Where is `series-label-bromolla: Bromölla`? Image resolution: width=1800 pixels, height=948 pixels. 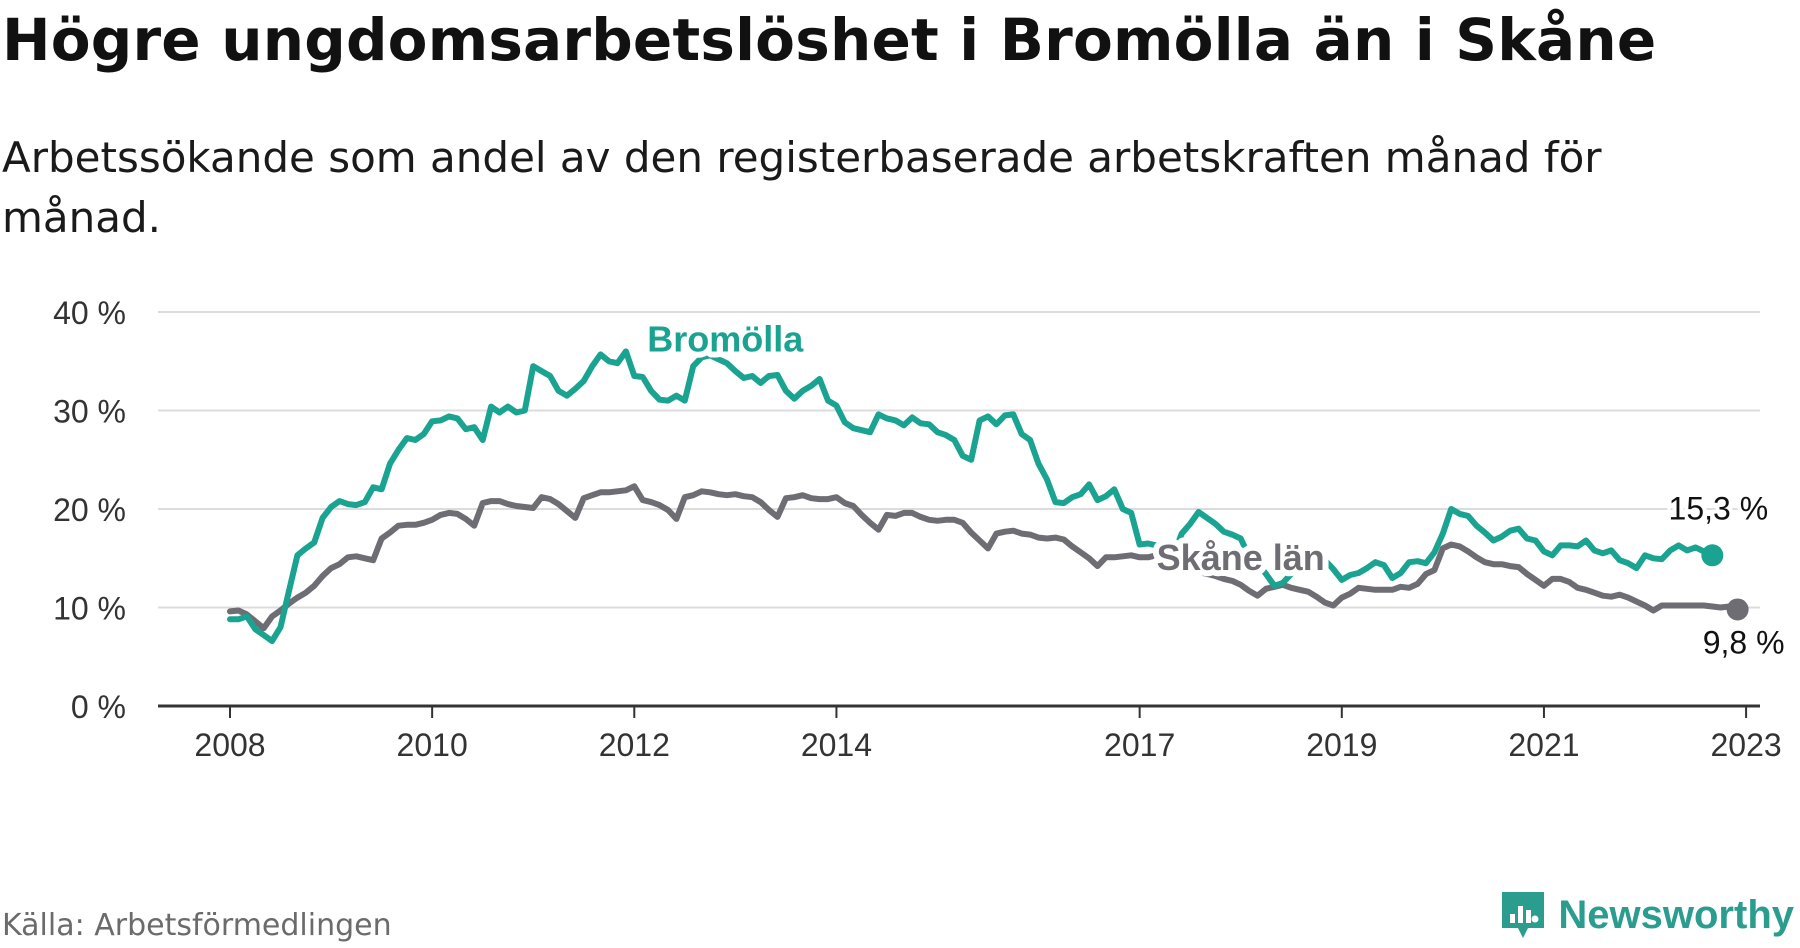
series-label-bromolla: Bromölla is located at coordinates (725, 338).